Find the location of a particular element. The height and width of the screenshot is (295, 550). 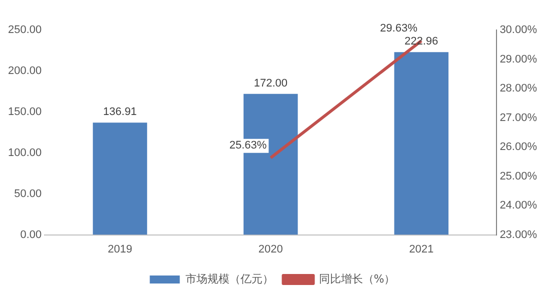

y2-tick-label: 25.00% is located at coordinates (519, 176).